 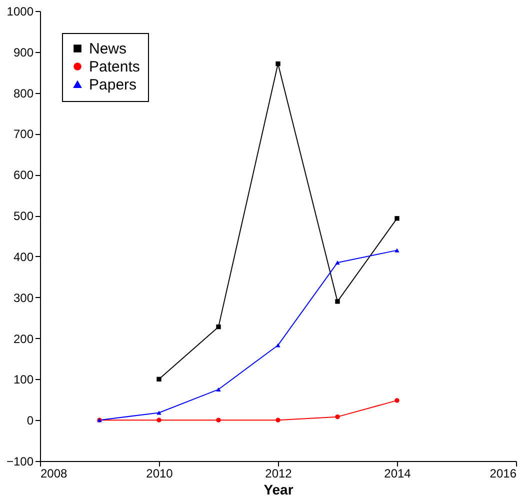 What do you see at coordinates (108, 49) in the screenshot?
I see `legend-label: News` at bounding box center [108, 49].